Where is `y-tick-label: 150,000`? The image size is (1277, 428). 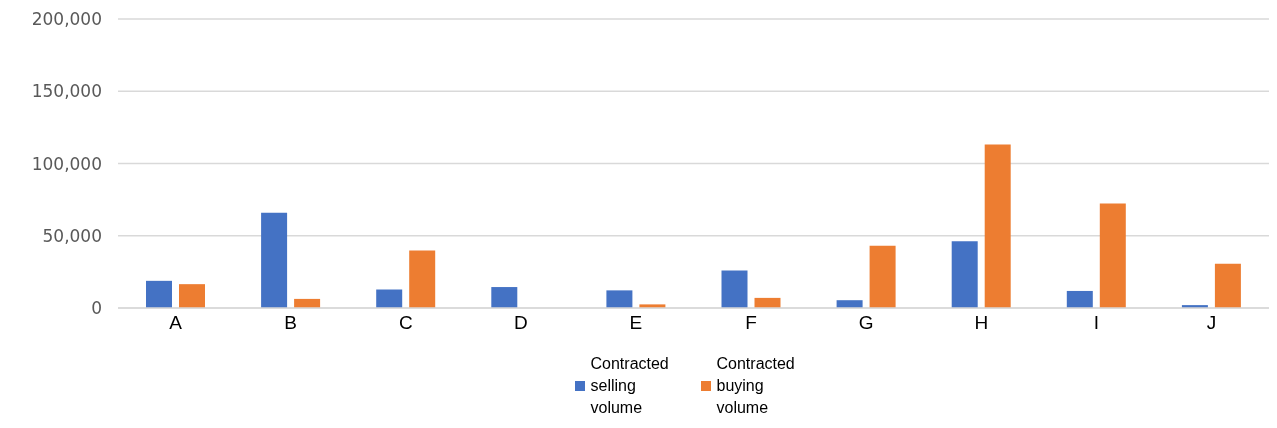
y-tick-label: 150,000 is located at coordinates (66, 91).